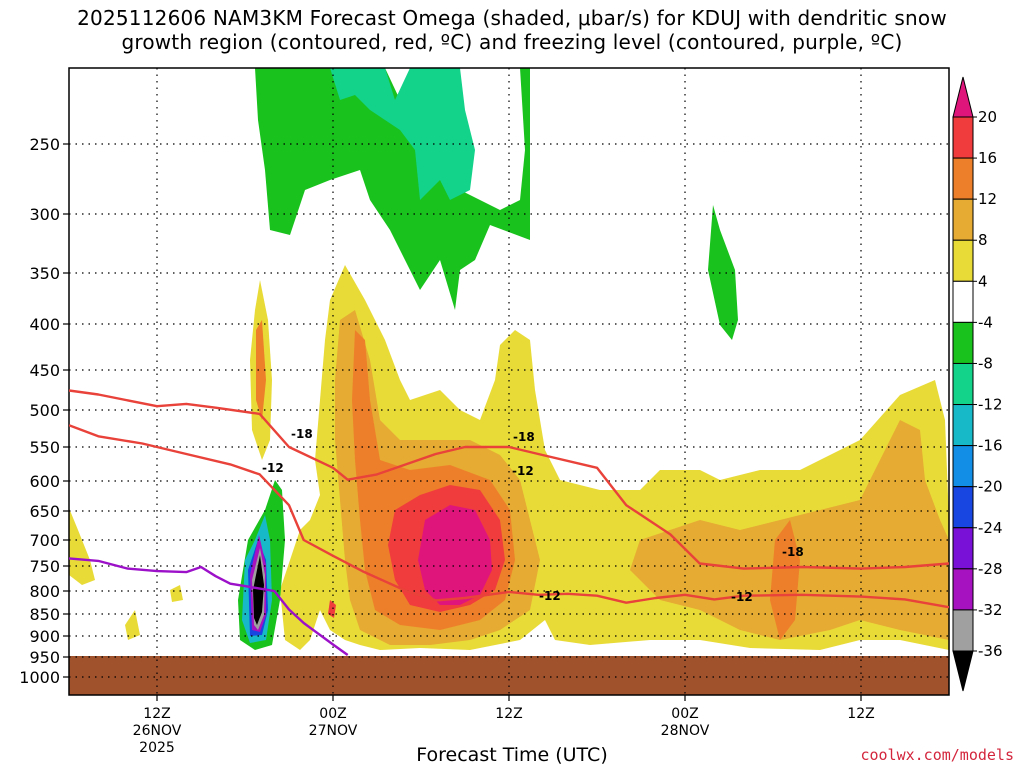 The height and width of the screenshot is (768, 1024). I want to click on y-tick-label: 550, so click(44, 447).